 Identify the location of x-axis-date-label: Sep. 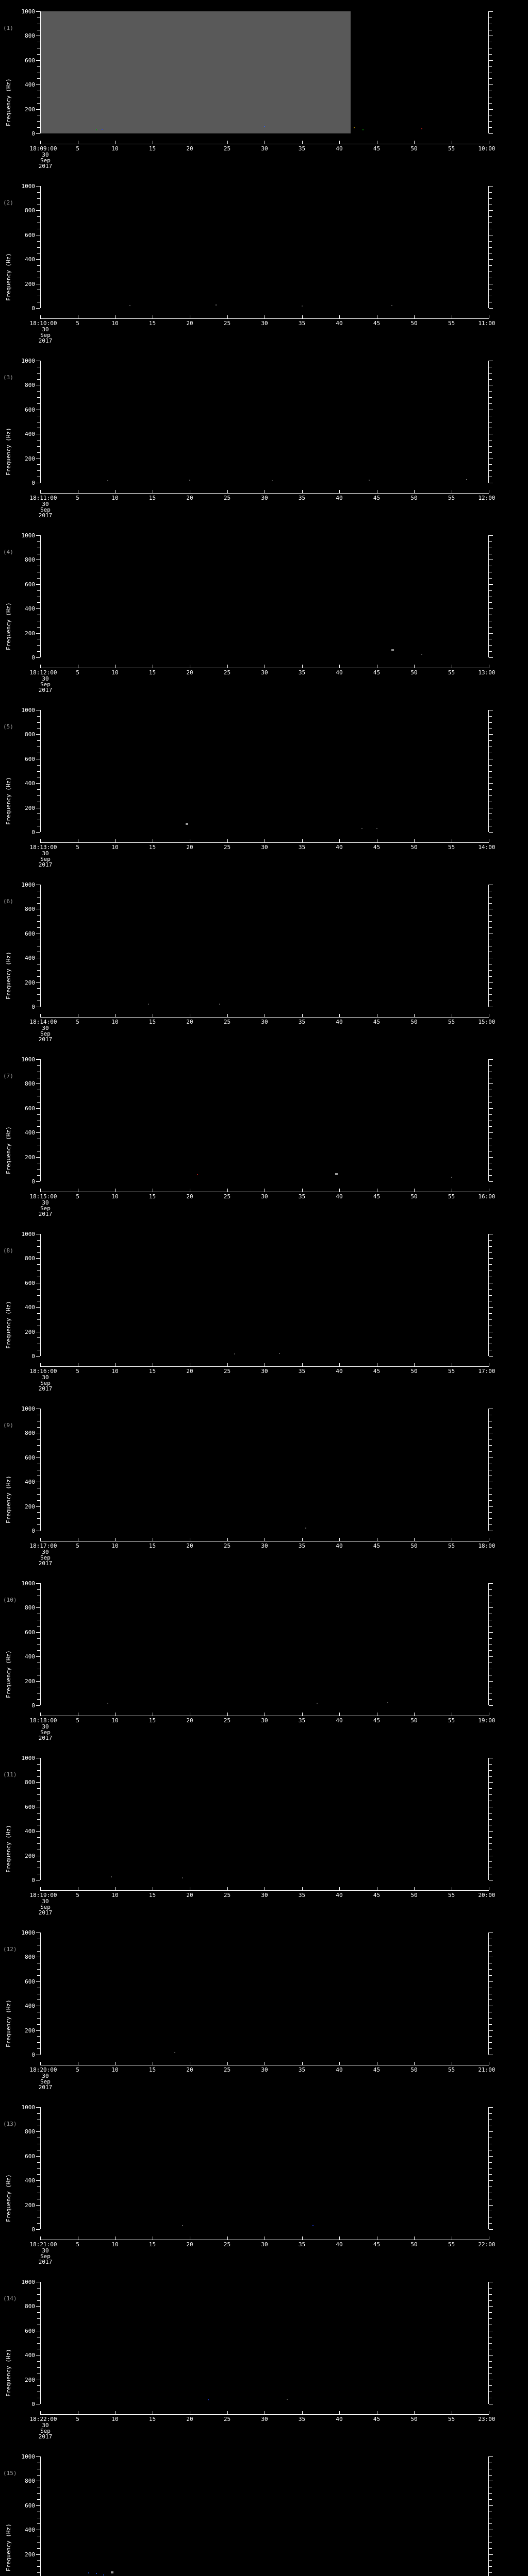
(45, 509).